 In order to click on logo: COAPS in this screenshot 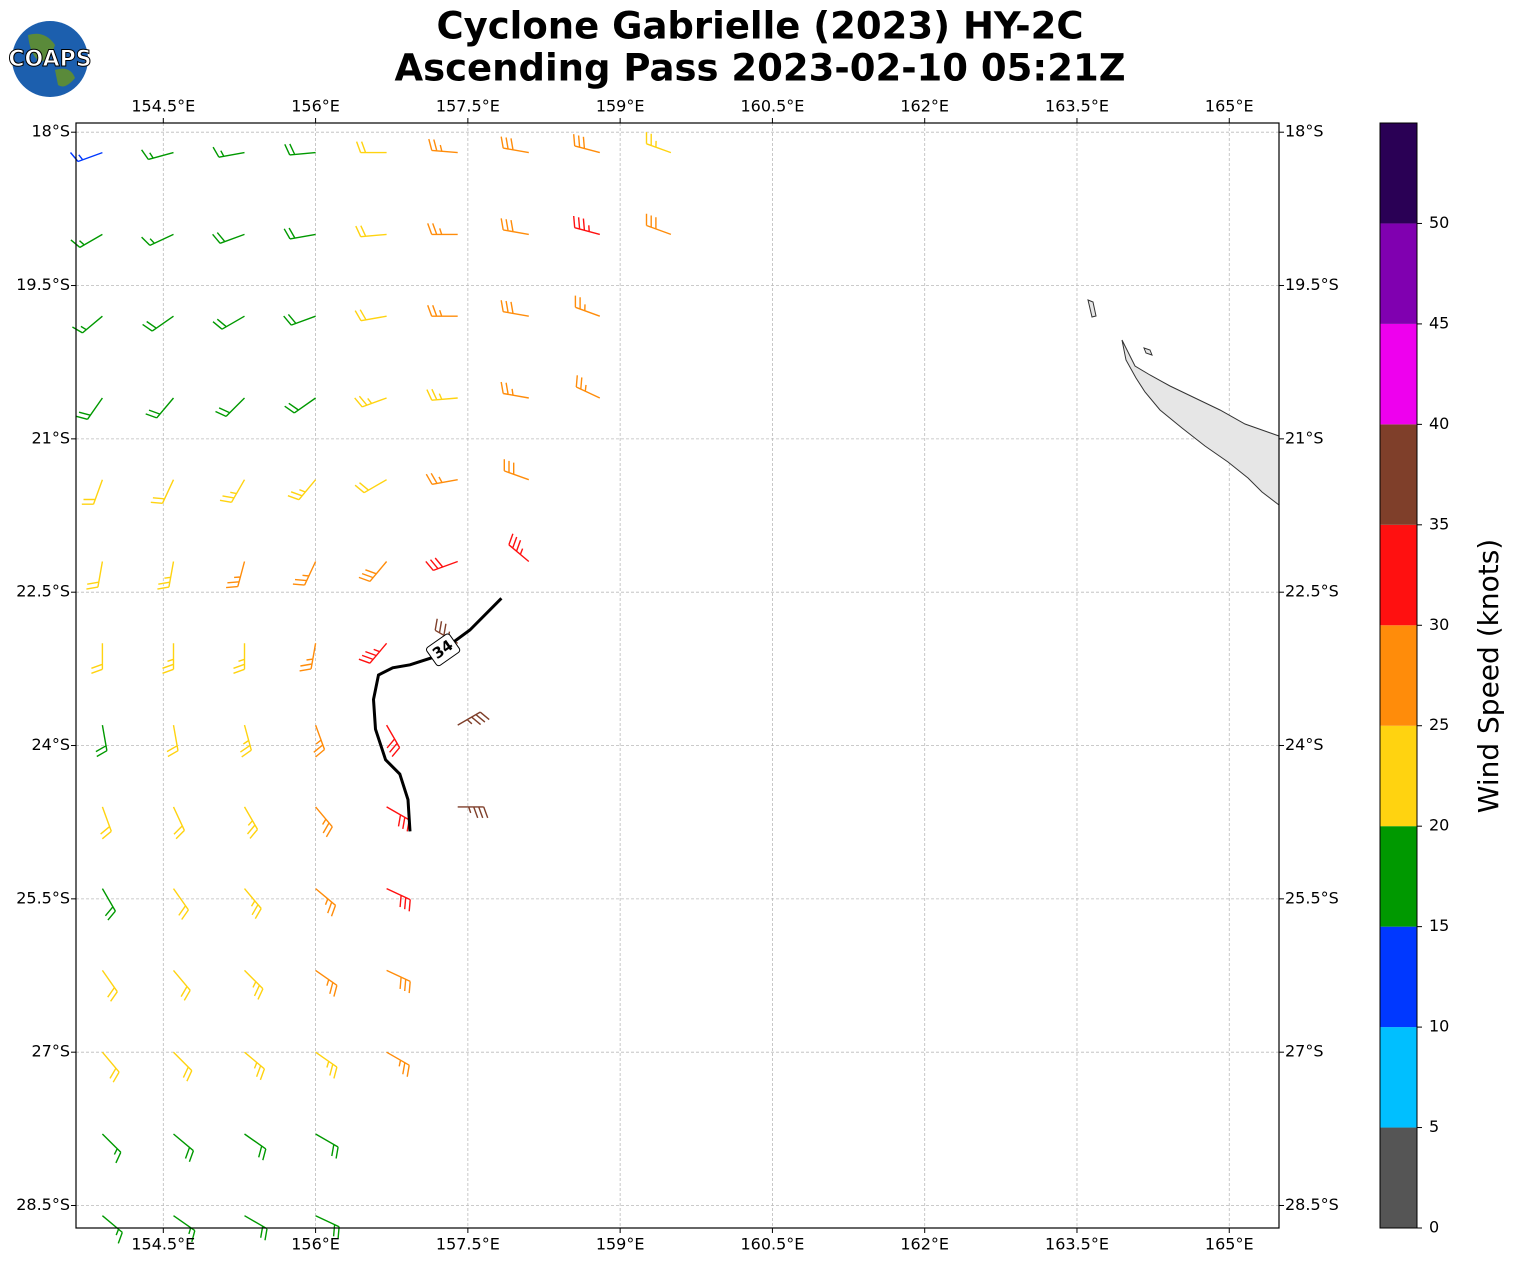, I will do `click(50, 59)`.